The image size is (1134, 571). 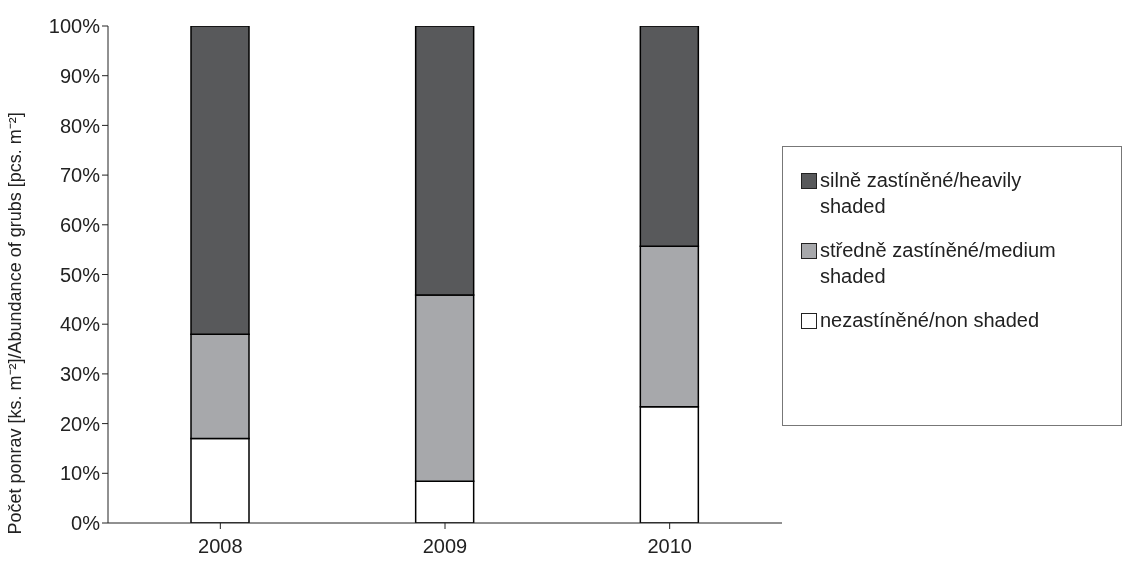 I want to click on x-tick-label: 2010, so click(x=669, y=546).